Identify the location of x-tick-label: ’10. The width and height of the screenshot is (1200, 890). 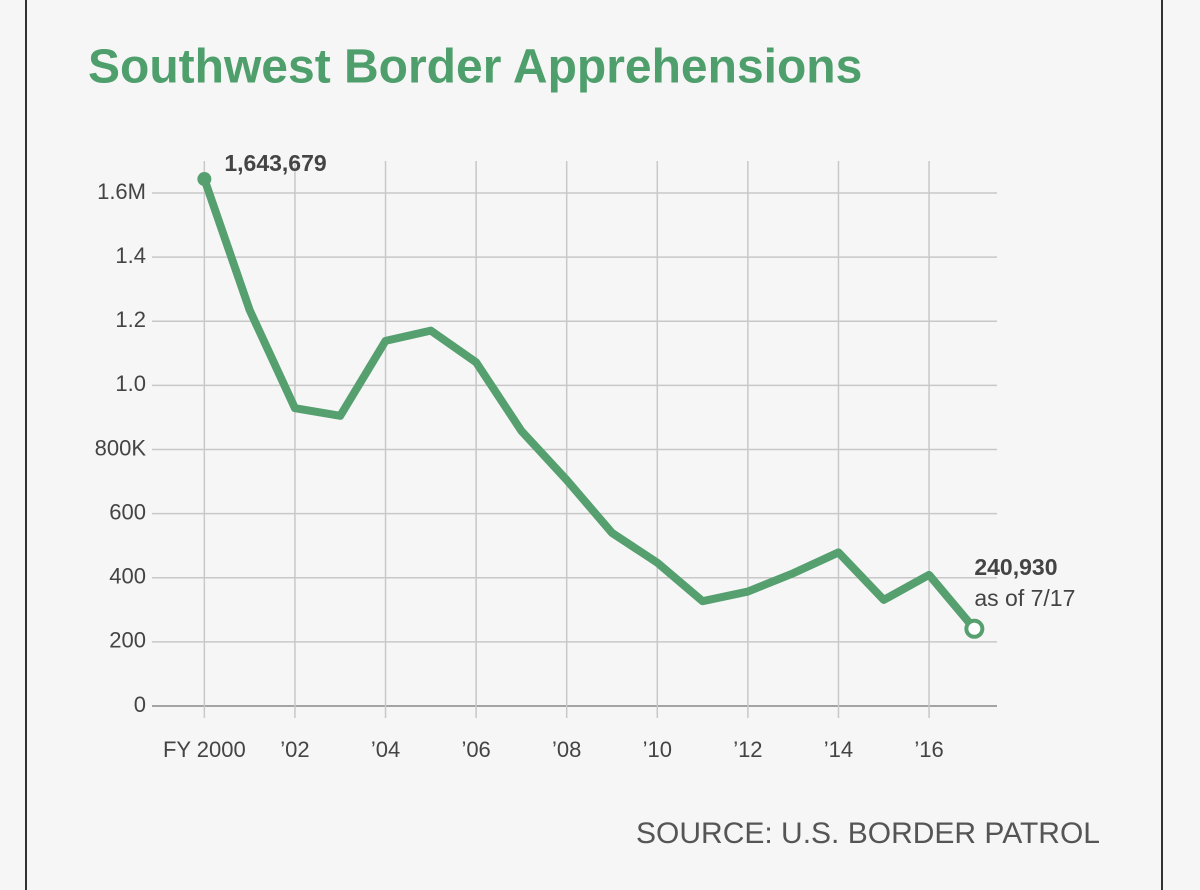
(657, 749).